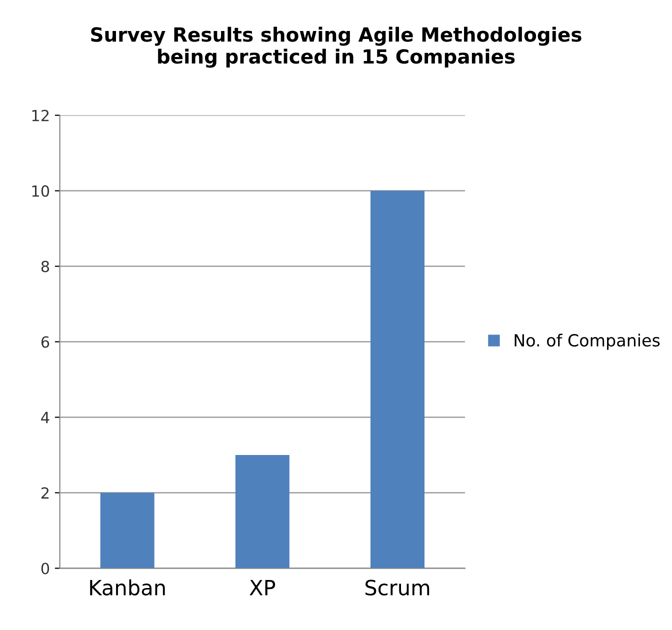 The height and width of the screenshot is (630, 672). Describe the element at coordinates (263, 588) in the screenshot. I see `x-tick-label: XP` at that location.